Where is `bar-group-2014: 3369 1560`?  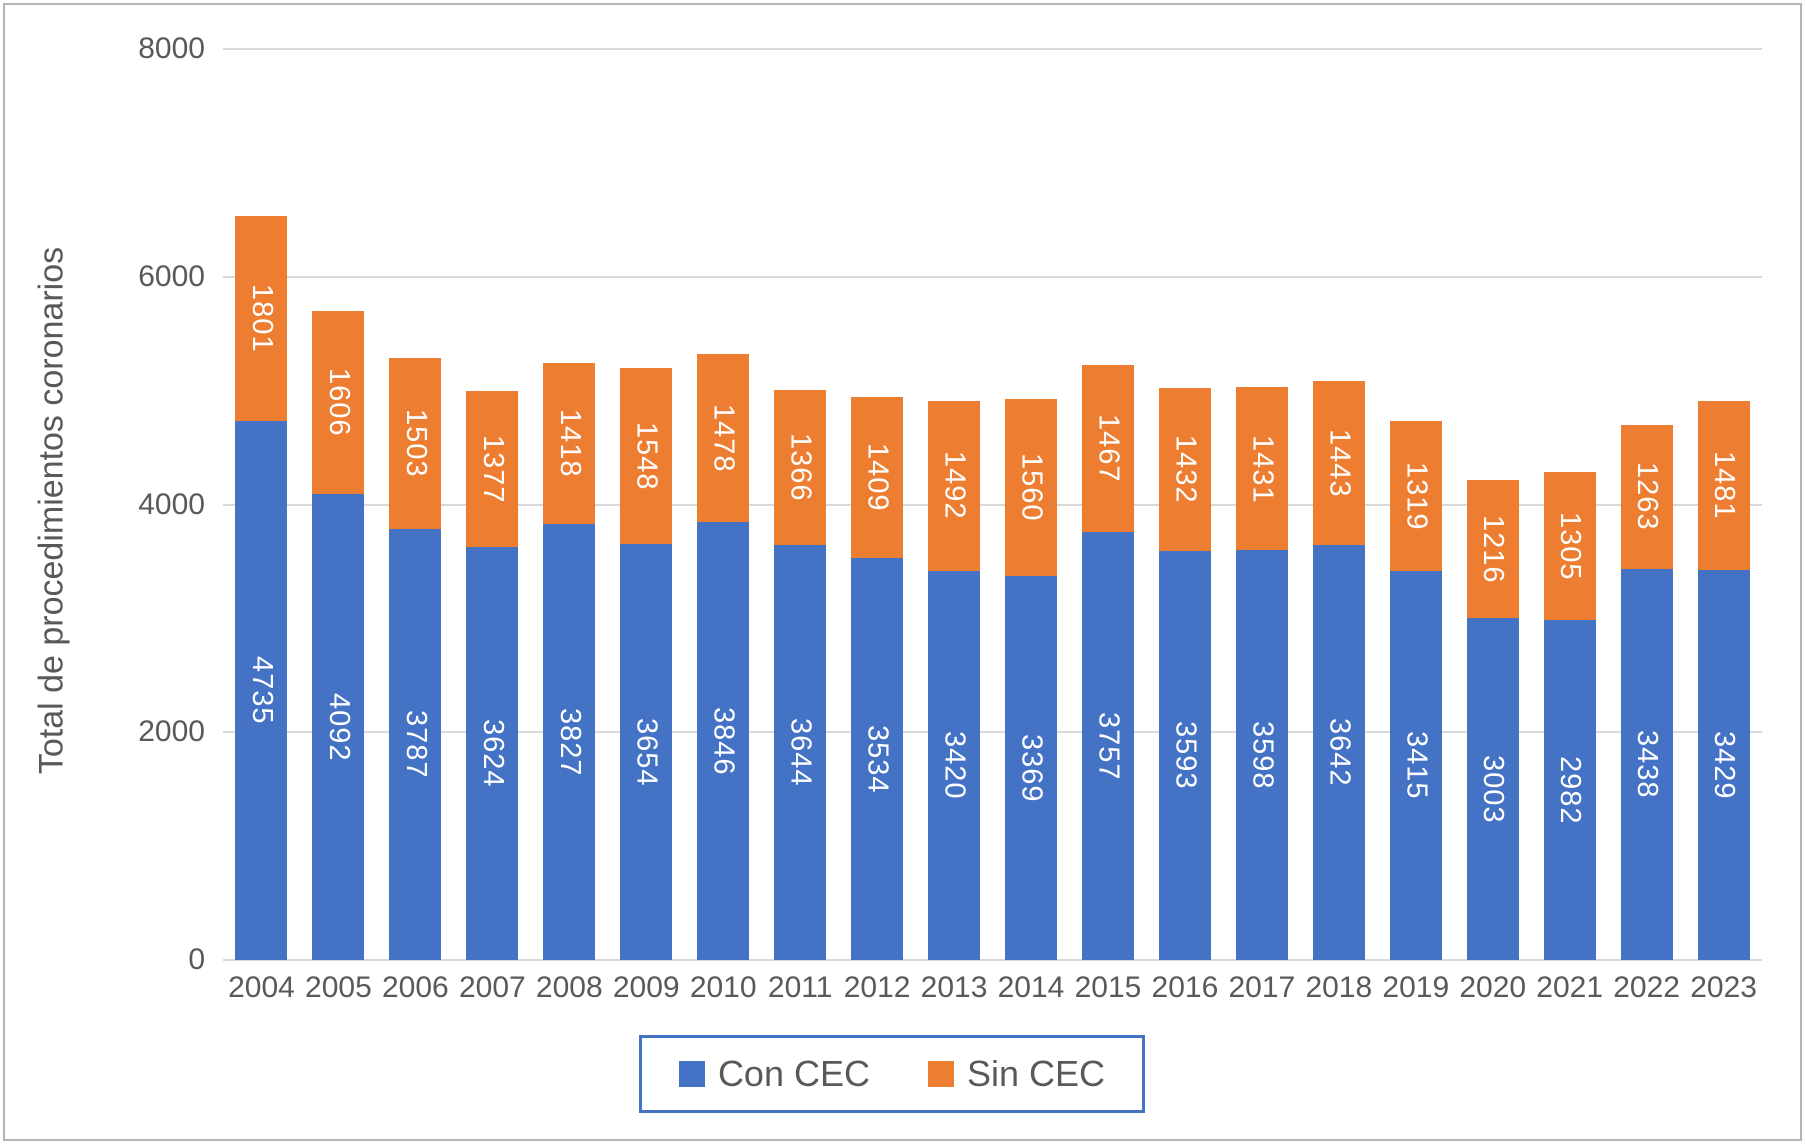 bar-group-2014: 3369 1560 is located at coordinates (1031, 504).